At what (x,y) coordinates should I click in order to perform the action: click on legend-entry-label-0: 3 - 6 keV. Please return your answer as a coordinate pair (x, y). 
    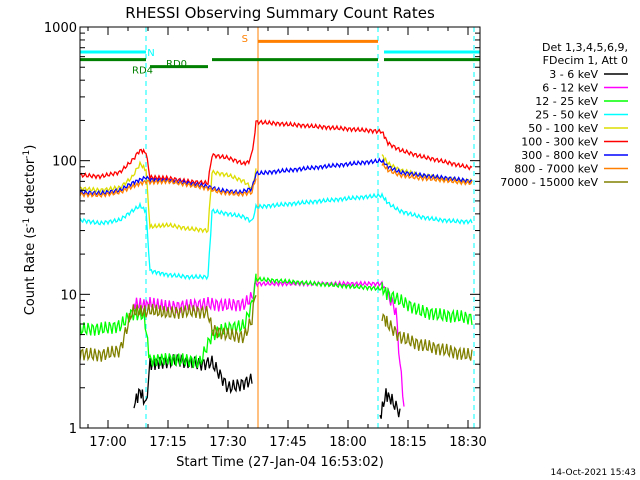
    Looking at the image, I should click on (573, 74).